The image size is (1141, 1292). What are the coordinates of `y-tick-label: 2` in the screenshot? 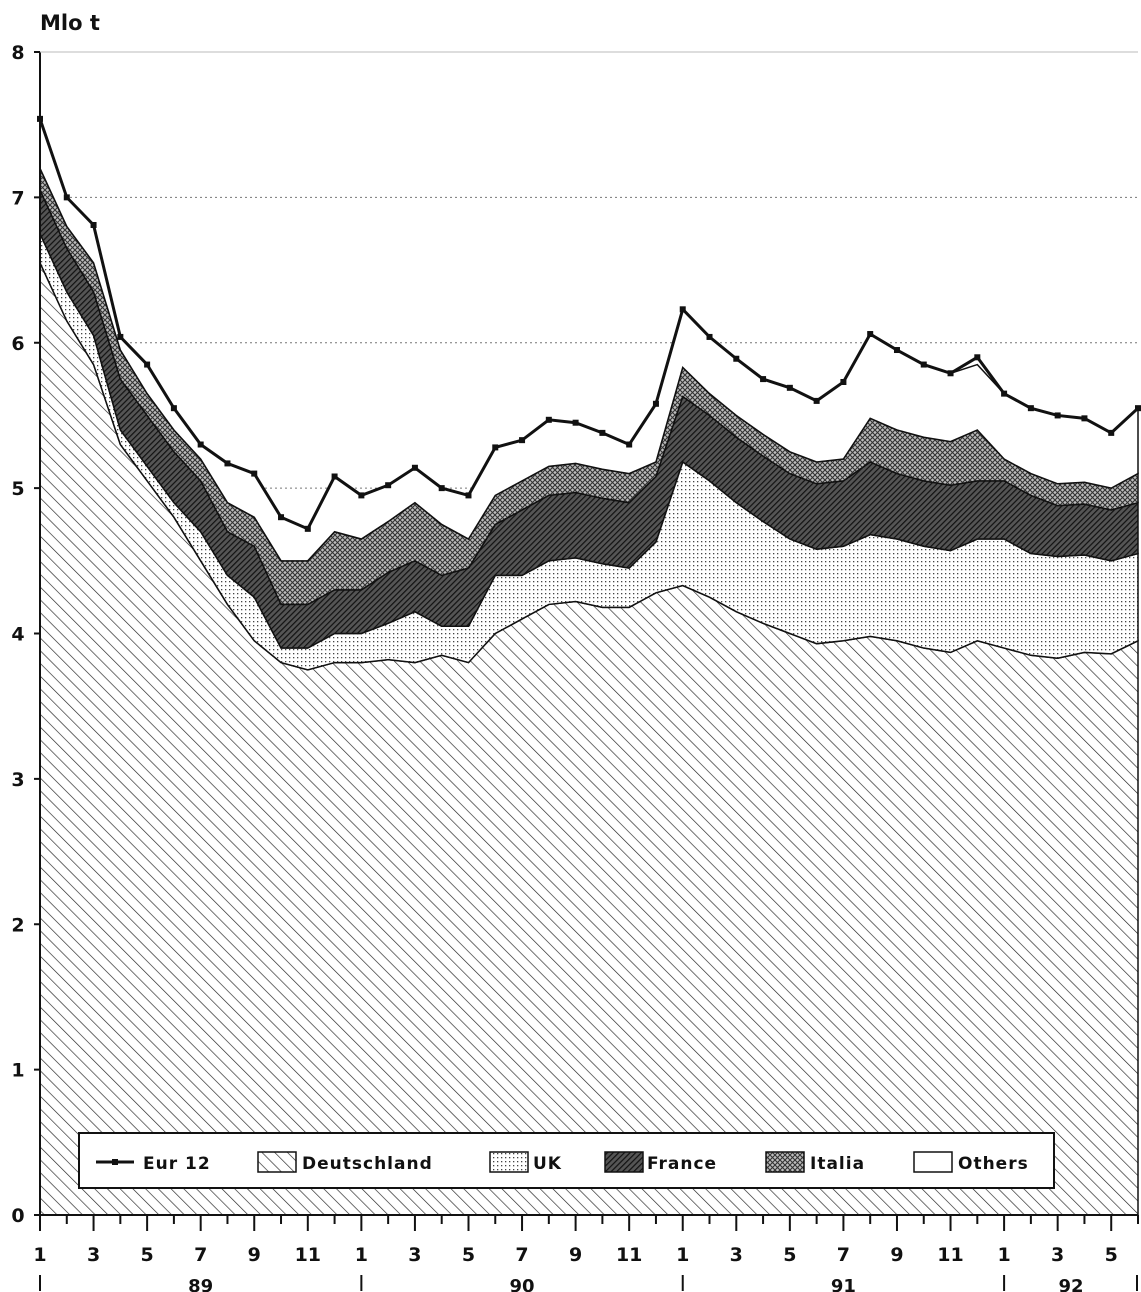 It's located at (17, 925).